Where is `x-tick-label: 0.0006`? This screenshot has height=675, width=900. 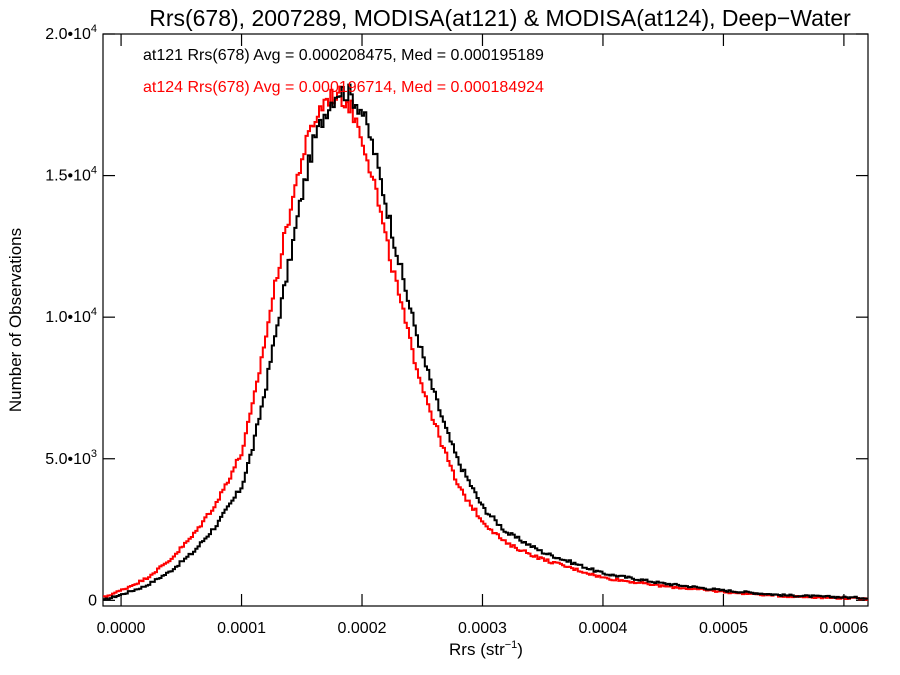 x-tick-label: 0.0006 is located at coordinates (843, 628).